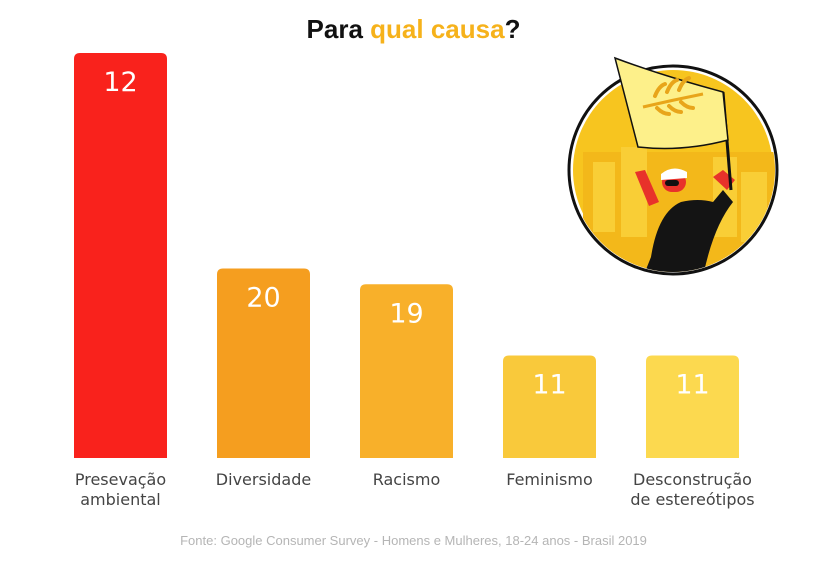  I want to click on chart-title: Para qual causa?, so click(413, 29).